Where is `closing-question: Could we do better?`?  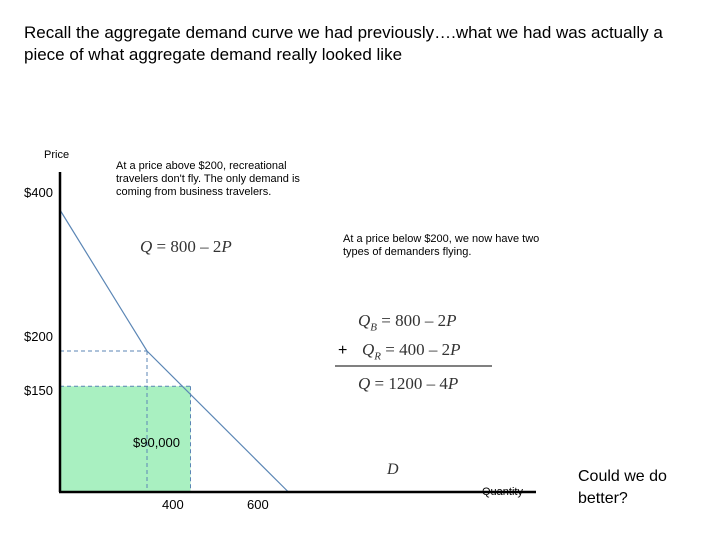
closing-question: Could we do better? is located at coordinates (622, 487).